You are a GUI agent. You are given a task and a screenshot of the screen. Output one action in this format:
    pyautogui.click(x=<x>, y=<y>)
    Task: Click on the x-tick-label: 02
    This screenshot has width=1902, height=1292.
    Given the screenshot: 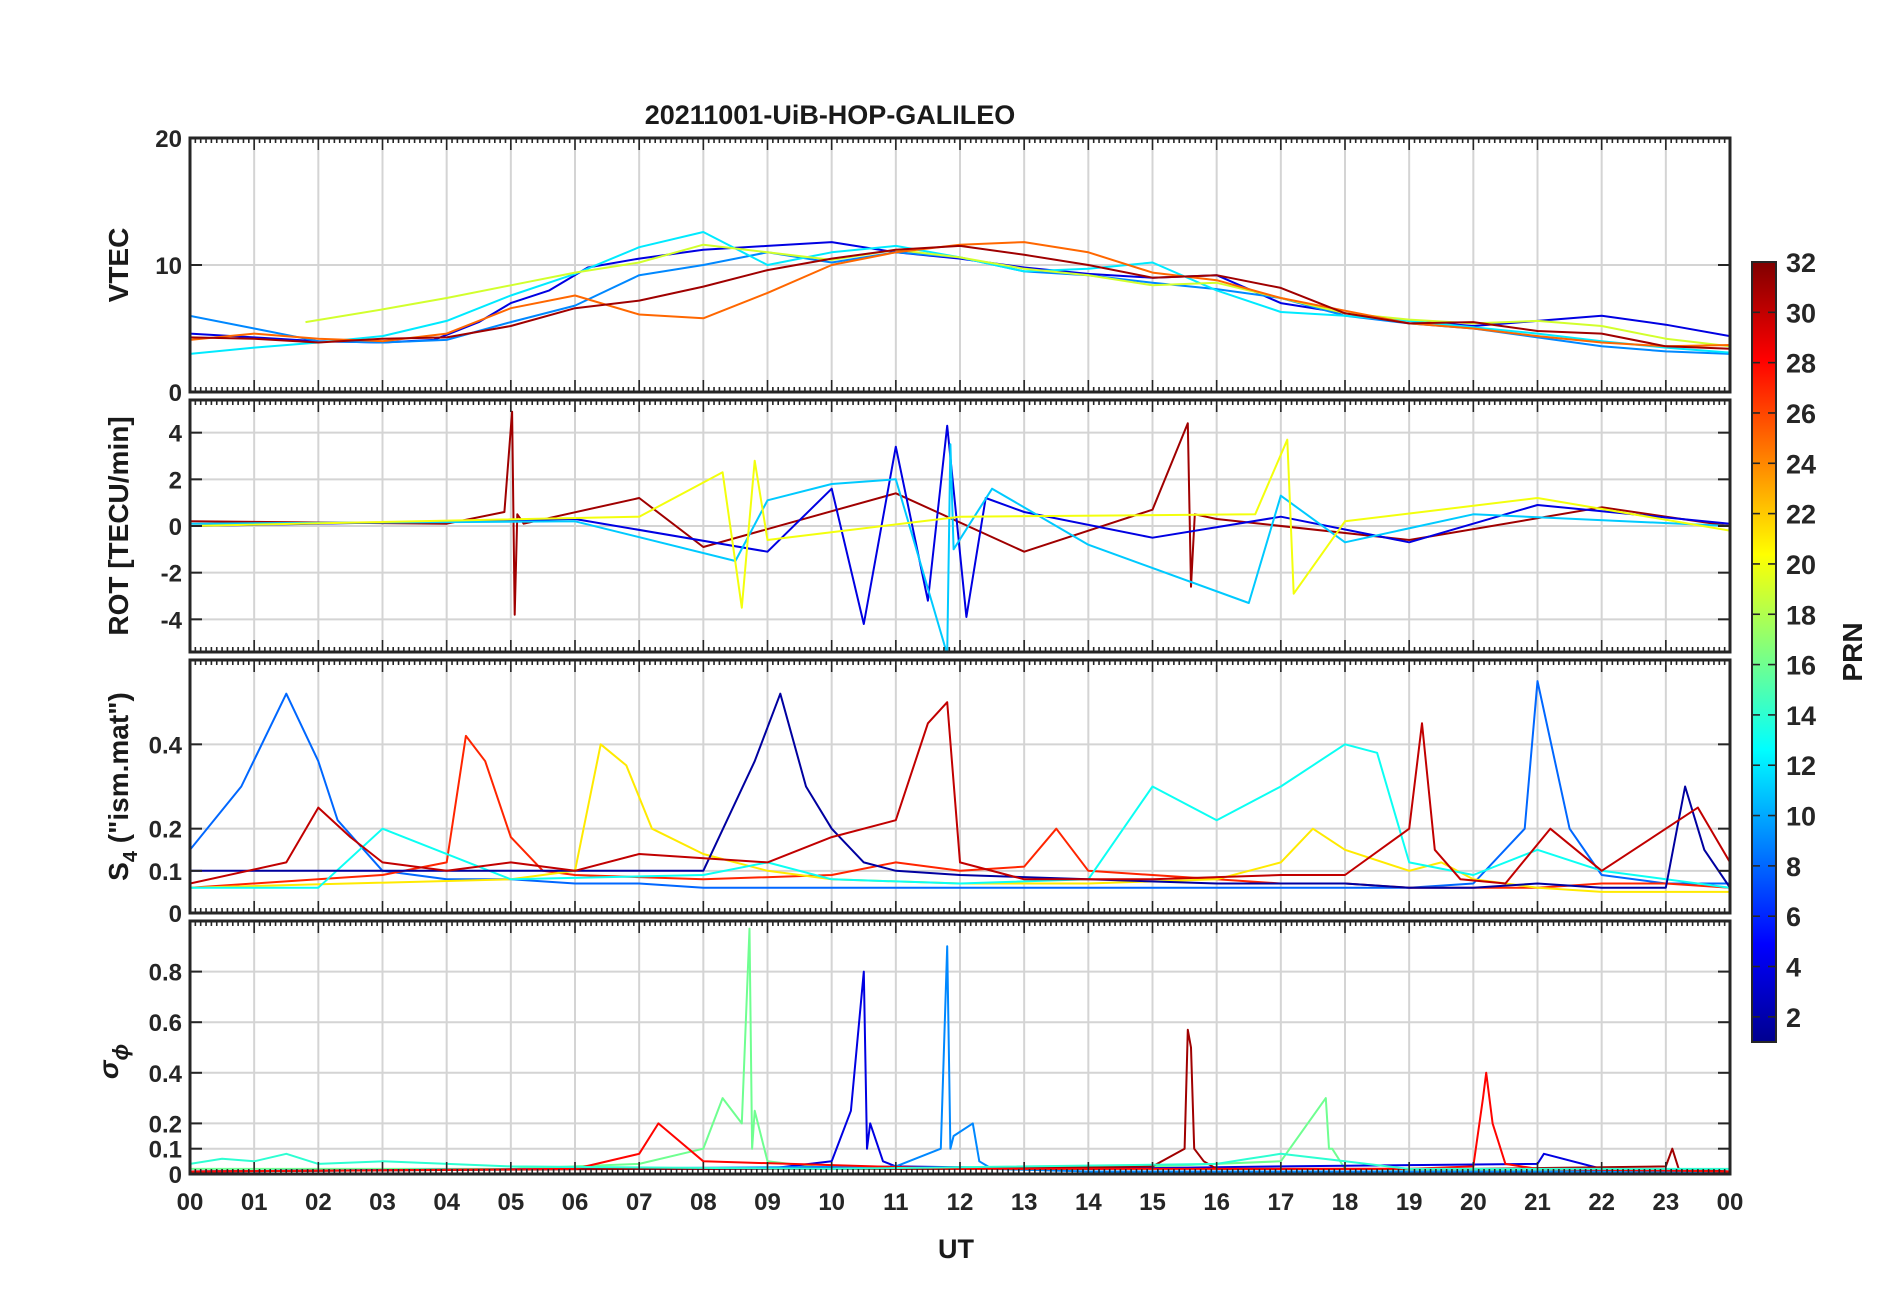 What is the action you would take?
    pyautogui.click(x=318, y=1202)
    